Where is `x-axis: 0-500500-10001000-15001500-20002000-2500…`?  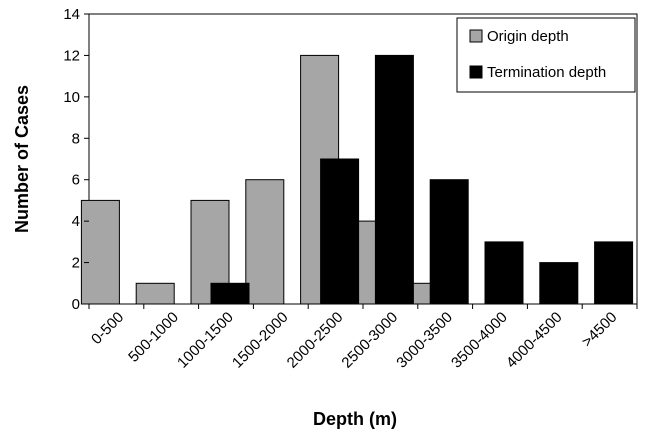
x-axis: 0-500500-10001000-15001500-20002000-2500… is located at coordinates (363, 338).